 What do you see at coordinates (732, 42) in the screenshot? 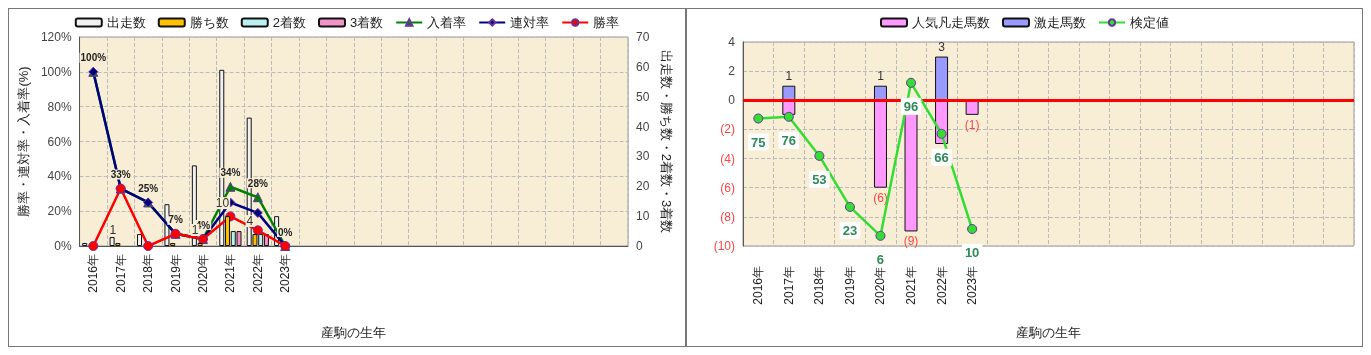
I see `y-tick-label: 4` at bounding box center [732, 42].